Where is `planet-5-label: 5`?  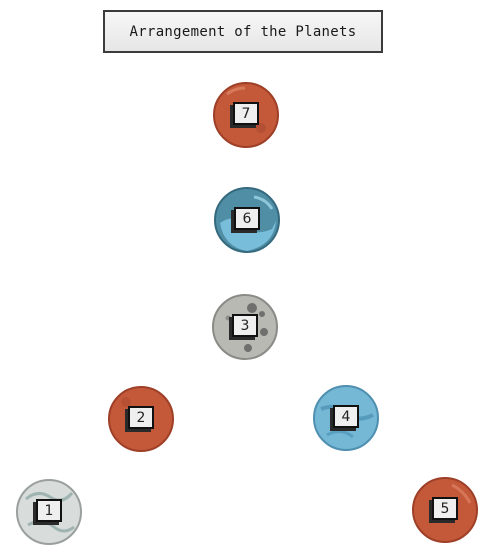
planet-5-label: 5 is located at coordinates (445, 508).